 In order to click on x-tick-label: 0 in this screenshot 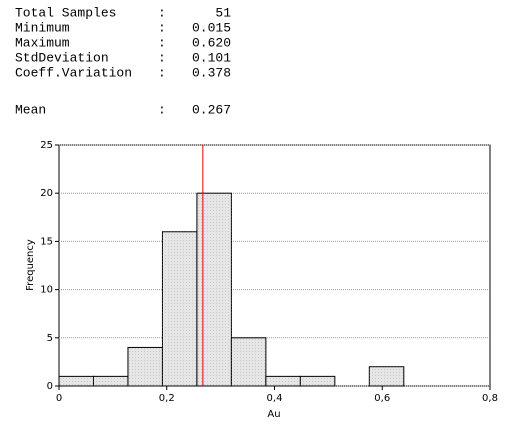, I will do `click(59, 398)`.